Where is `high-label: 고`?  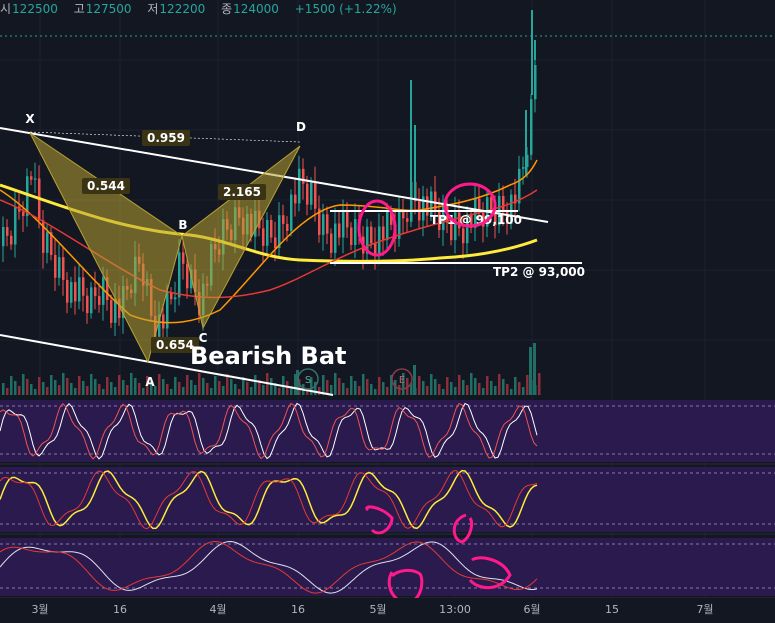 high-label: 고 is located at coordinates (79, 9).